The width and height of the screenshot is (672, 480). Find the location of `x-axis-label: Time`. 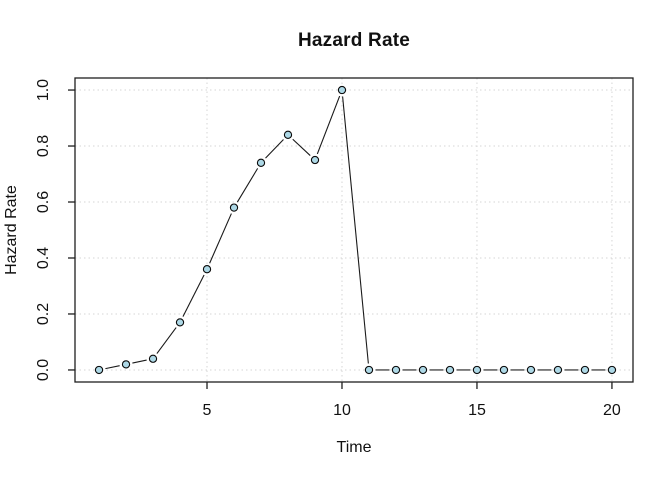

x-axis-label: Time is located at coordinates (354, 447).